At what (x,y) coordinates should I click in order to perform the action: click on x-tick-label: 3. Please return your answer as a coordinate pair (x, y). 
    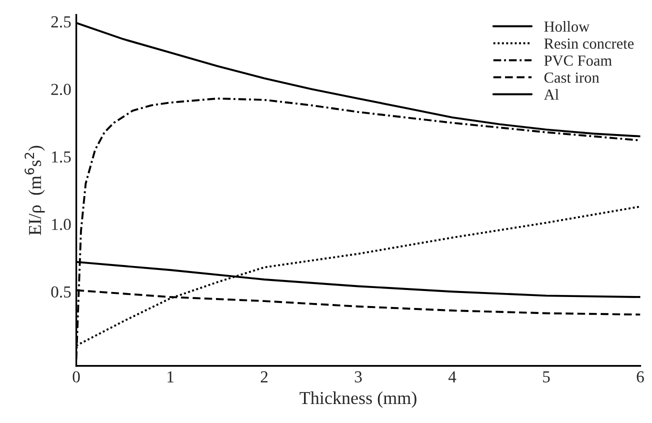
    Looking at the image, I should click on (358, 376).